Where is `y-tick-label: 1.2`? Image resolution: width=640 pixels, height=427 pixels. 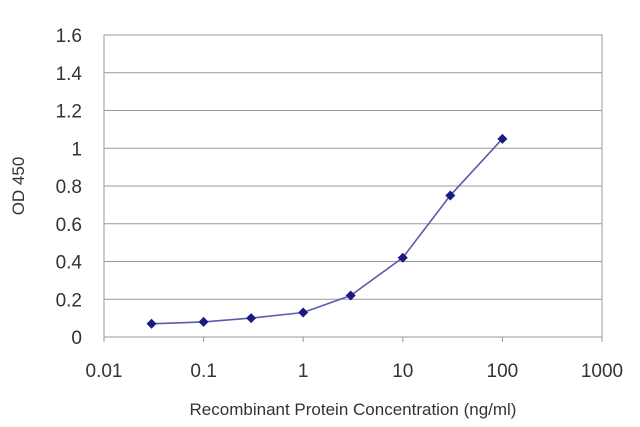
y-tick-label: 1.2 is located at coordinates (69, 112).